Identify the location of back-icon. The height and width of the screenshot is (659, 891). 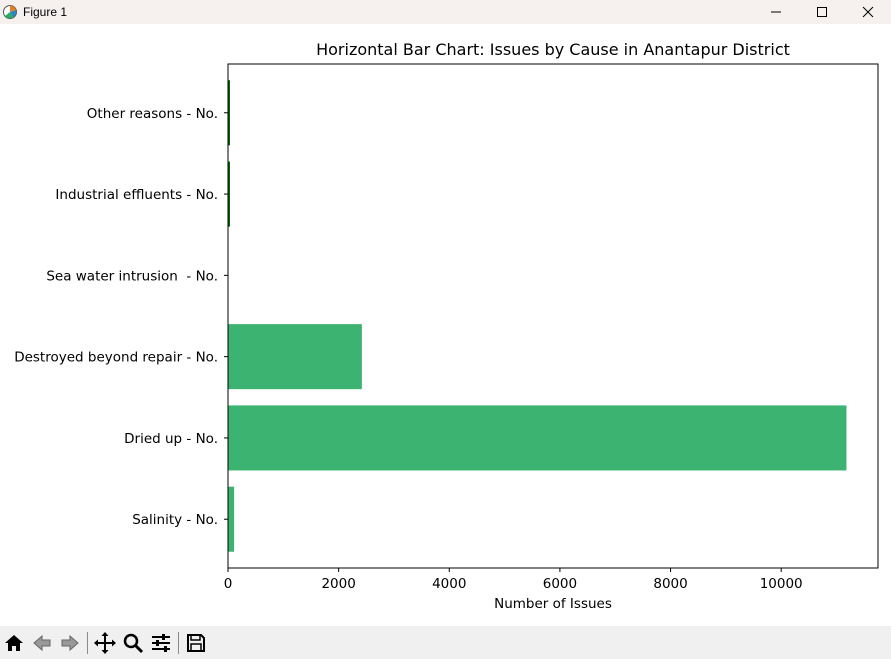
(42, 642).